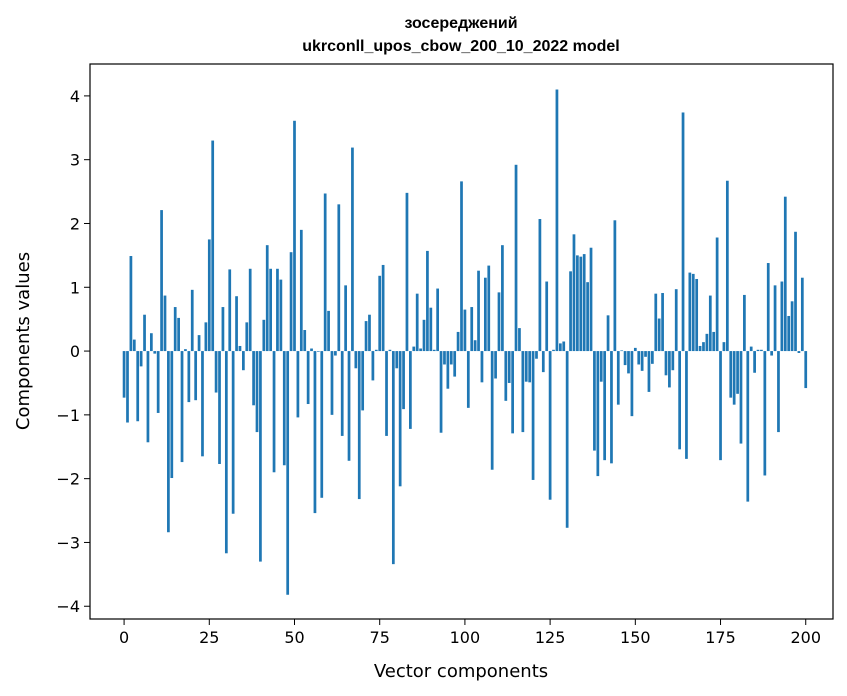 Image resolution: width=847 pixels, height=696 pixels. Describe the element at coordinates (75, 287) in the screenshot. I see `y-tick-label: 1` at that location.